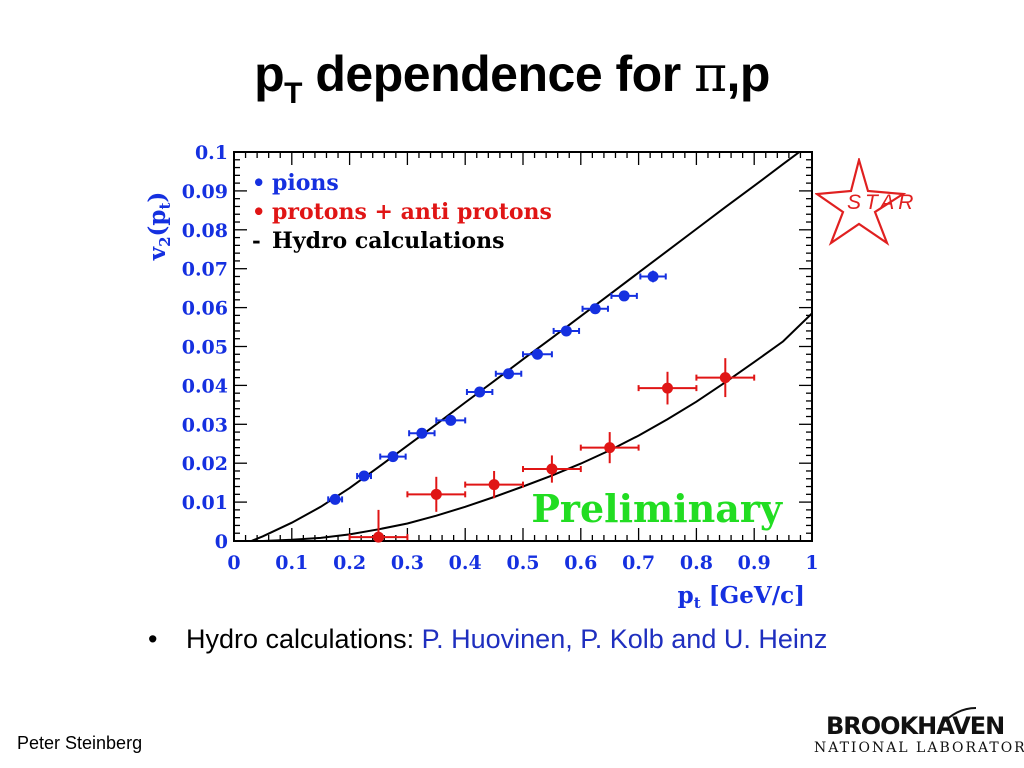  Describe the element at coordinates (304, 639) in the screenshot. I see `bullet-text: Hydro calculations:` at that location.